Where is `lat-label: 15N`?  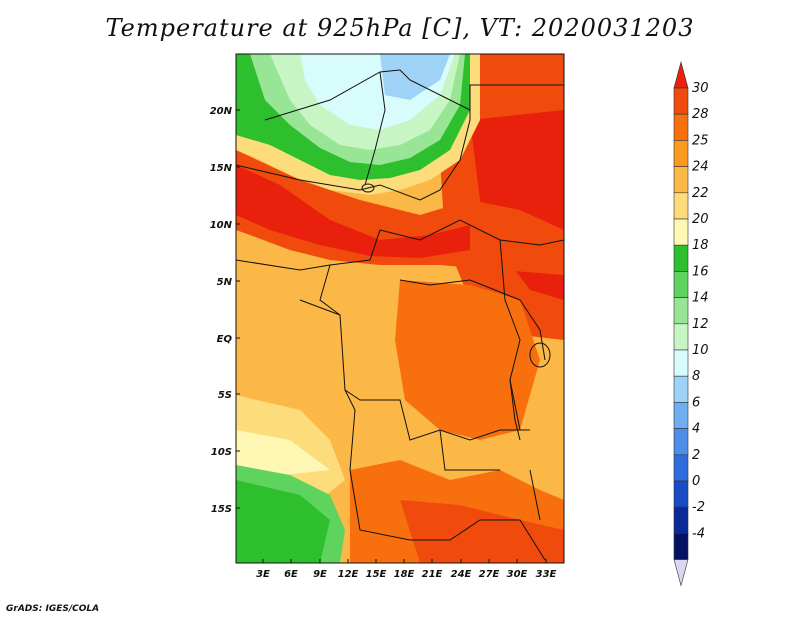
lat-label: 15N is located at coordinates (221, 168).